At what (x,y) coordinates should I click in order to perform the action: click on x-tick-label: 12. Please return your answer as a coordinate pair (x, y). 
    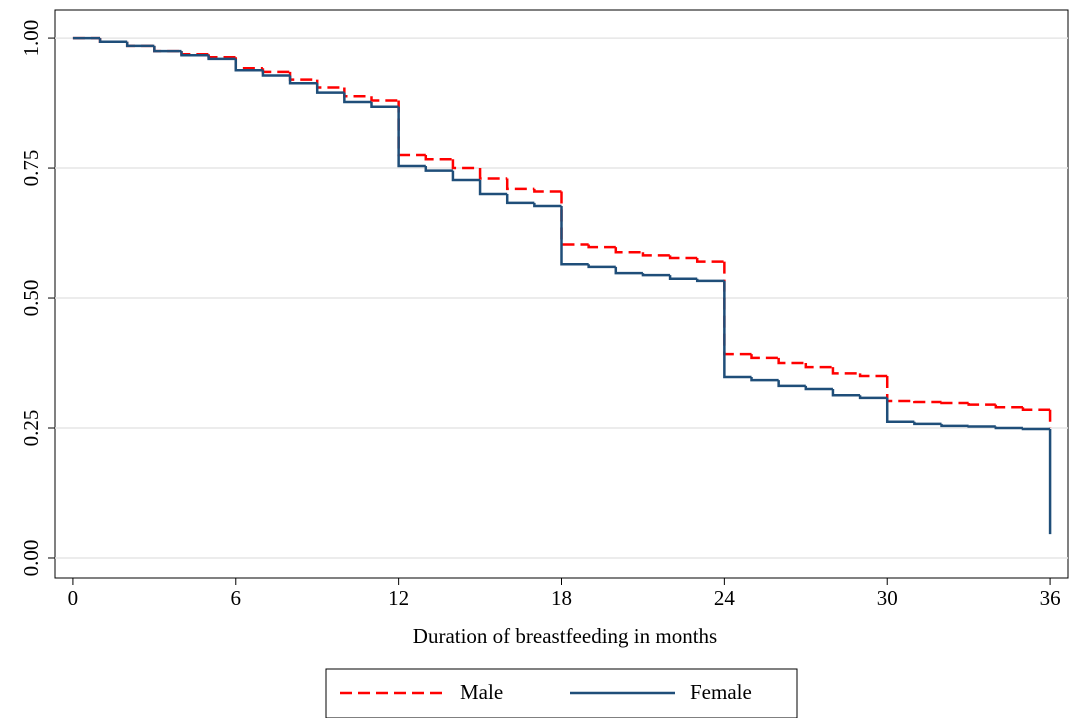
    Looking at the image, I should click on (398, 598).